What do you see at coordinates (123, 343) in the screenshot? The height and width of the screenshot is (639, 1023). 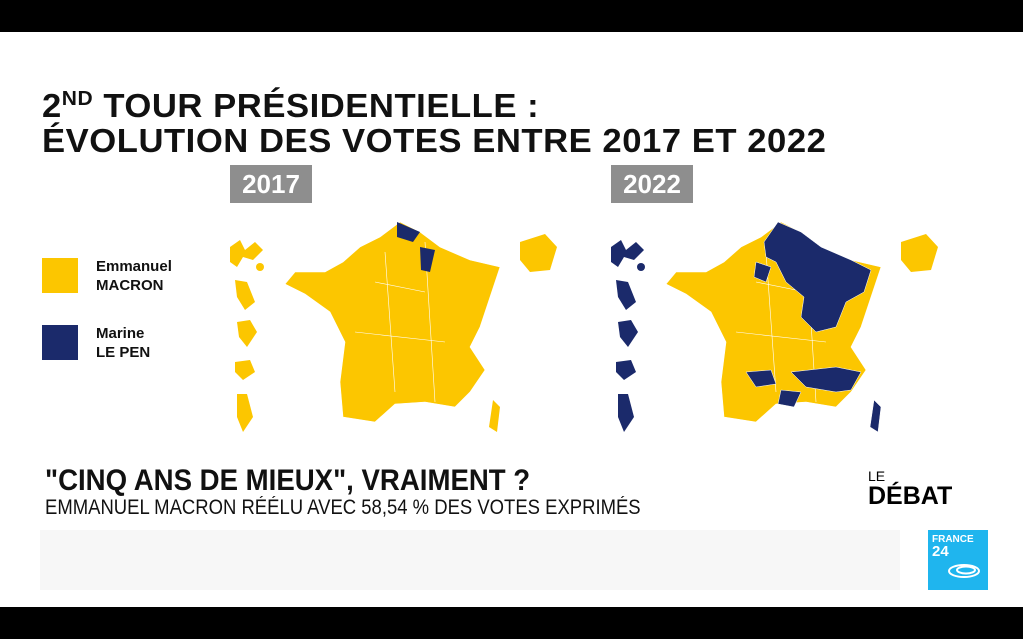 I see `legend-label-lepen: Marine LE PEN` at bounding box center [123, 343].